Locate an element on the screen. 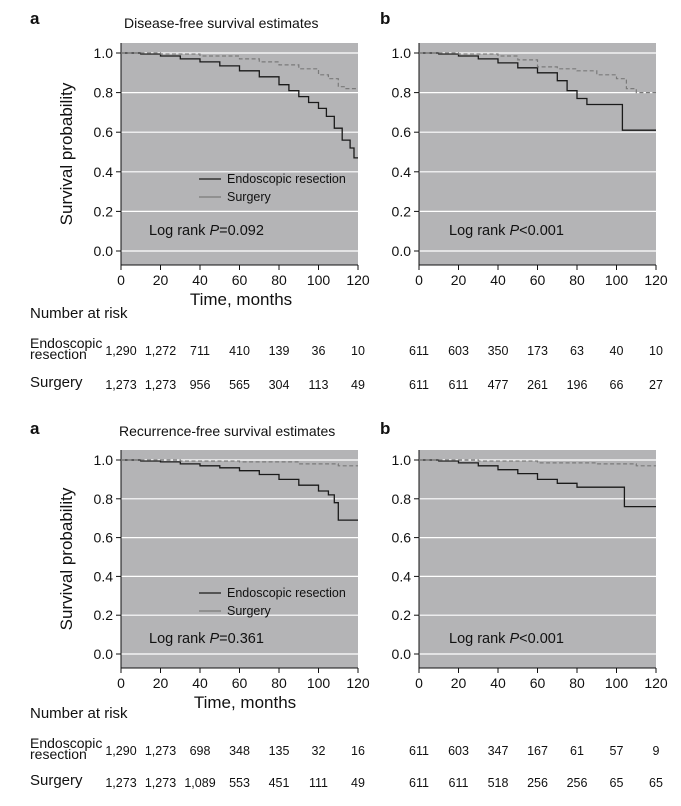 The image size is (681, 806). block2-panel-b-y-tick-label: 0.8 is located at coordinates (402, 499).